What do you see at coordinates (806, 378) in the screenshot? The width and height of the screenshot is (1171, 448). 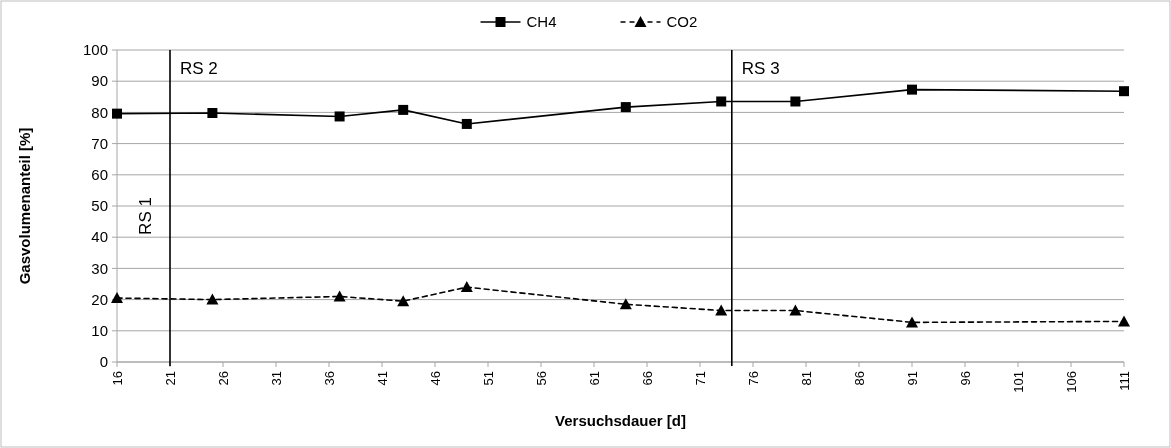 I see `x-tick-label: 81` at bounding box center [806, 378].